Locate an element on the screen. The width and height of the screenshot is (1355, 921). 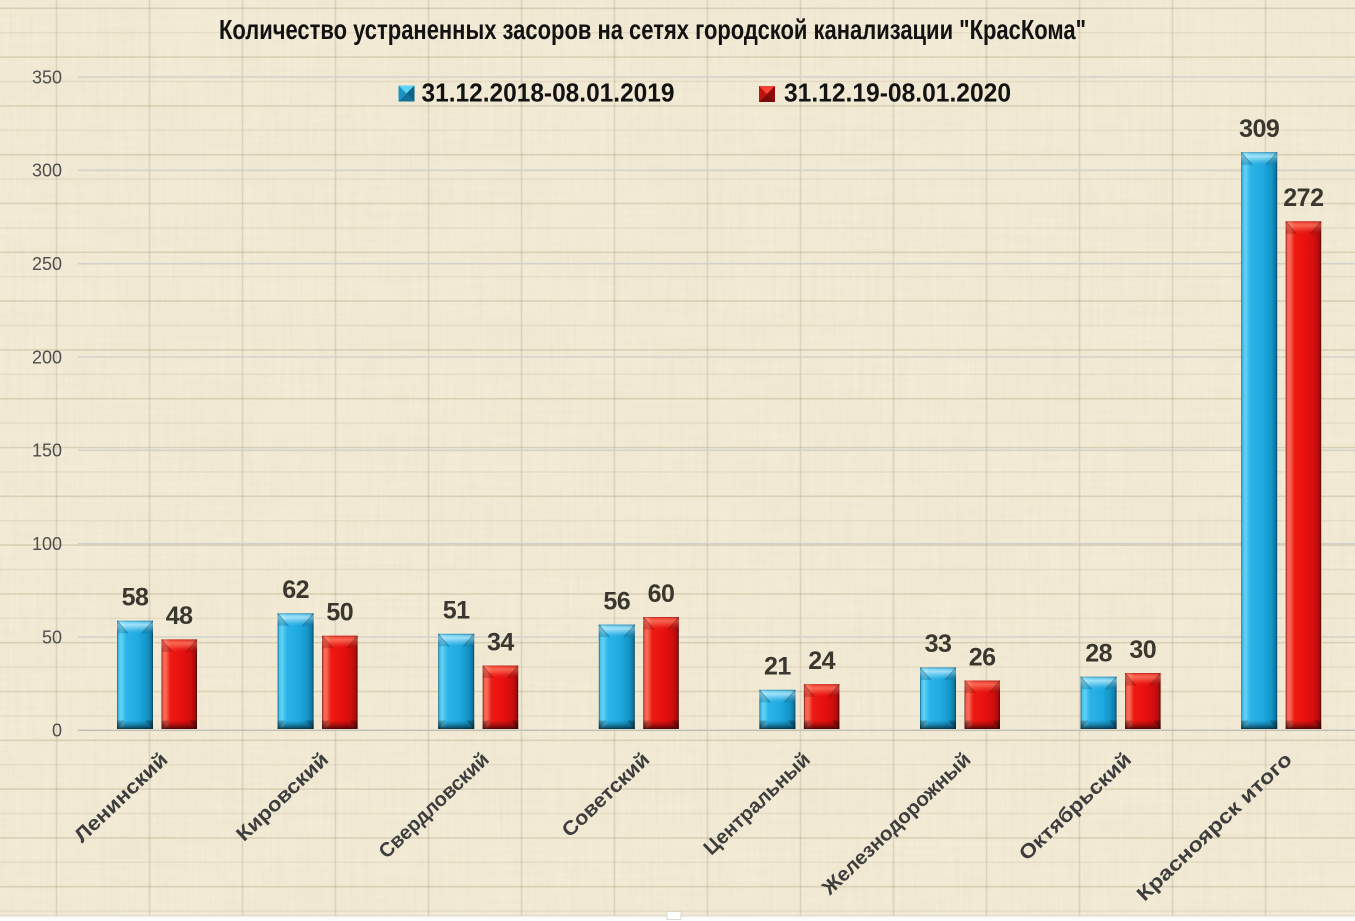
svg-text: 150 is located at coordinates (47, 451).